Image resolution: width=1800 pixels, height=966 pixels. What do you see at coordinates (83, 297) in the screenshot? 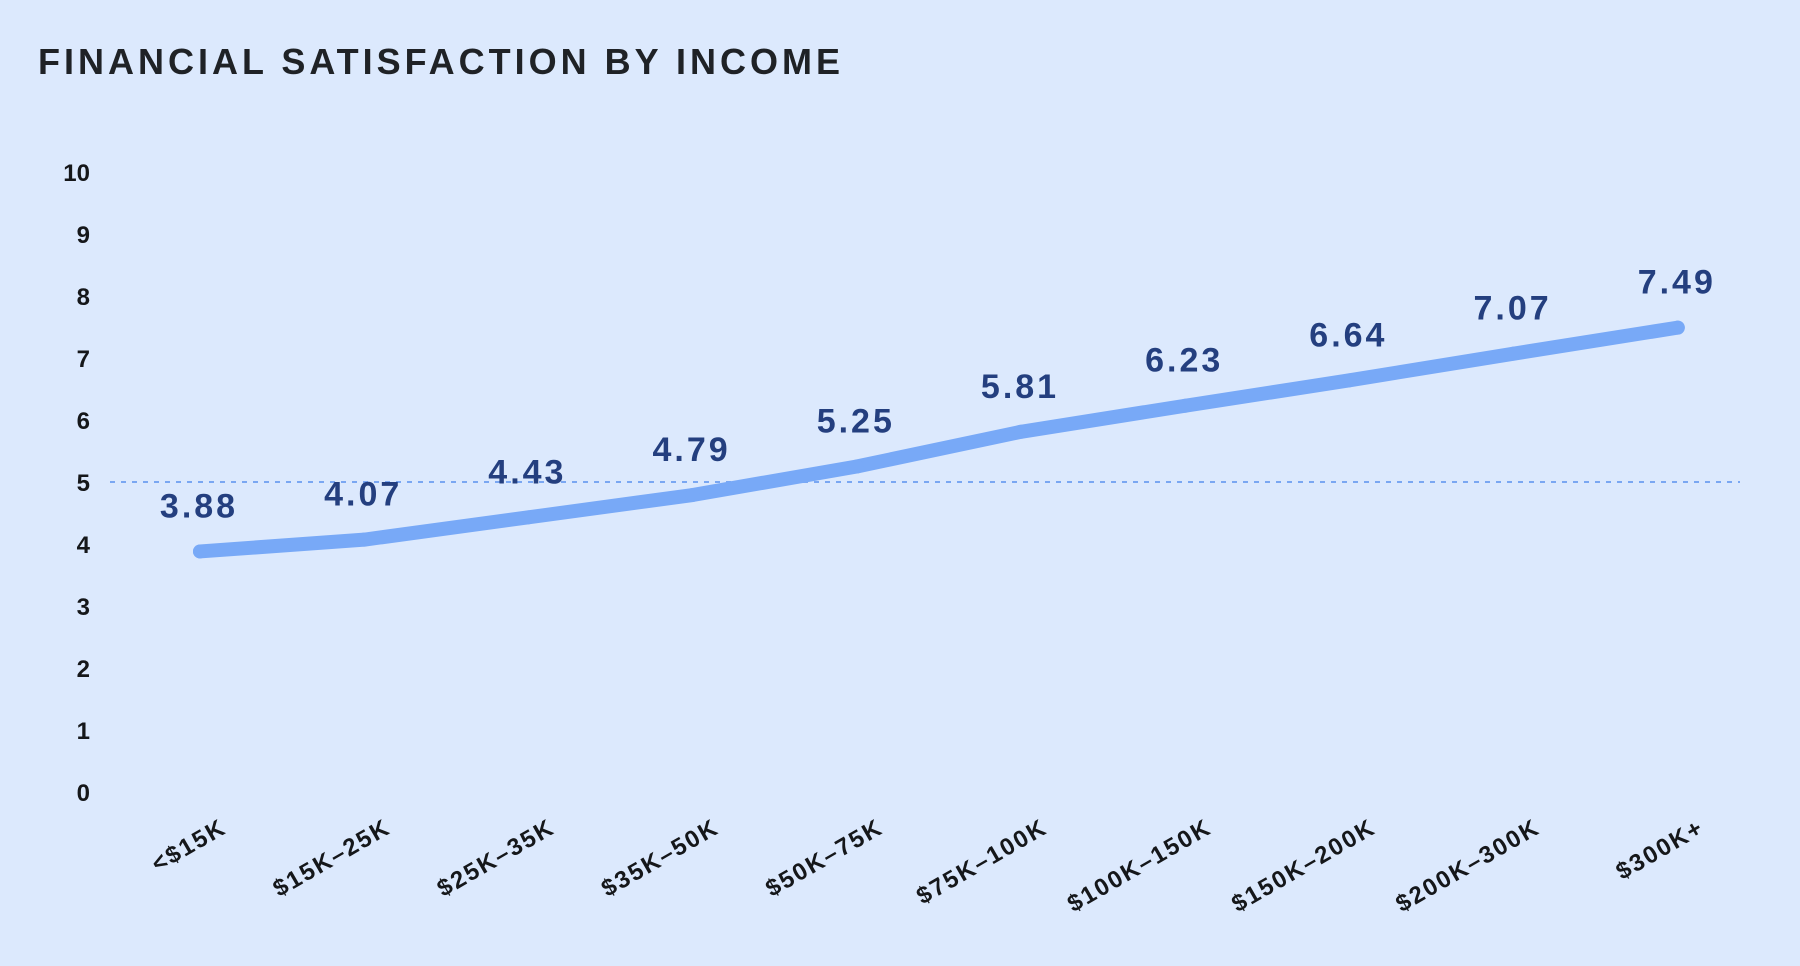
I see `y-tick-label: 8` at bounding box center [83, 297].